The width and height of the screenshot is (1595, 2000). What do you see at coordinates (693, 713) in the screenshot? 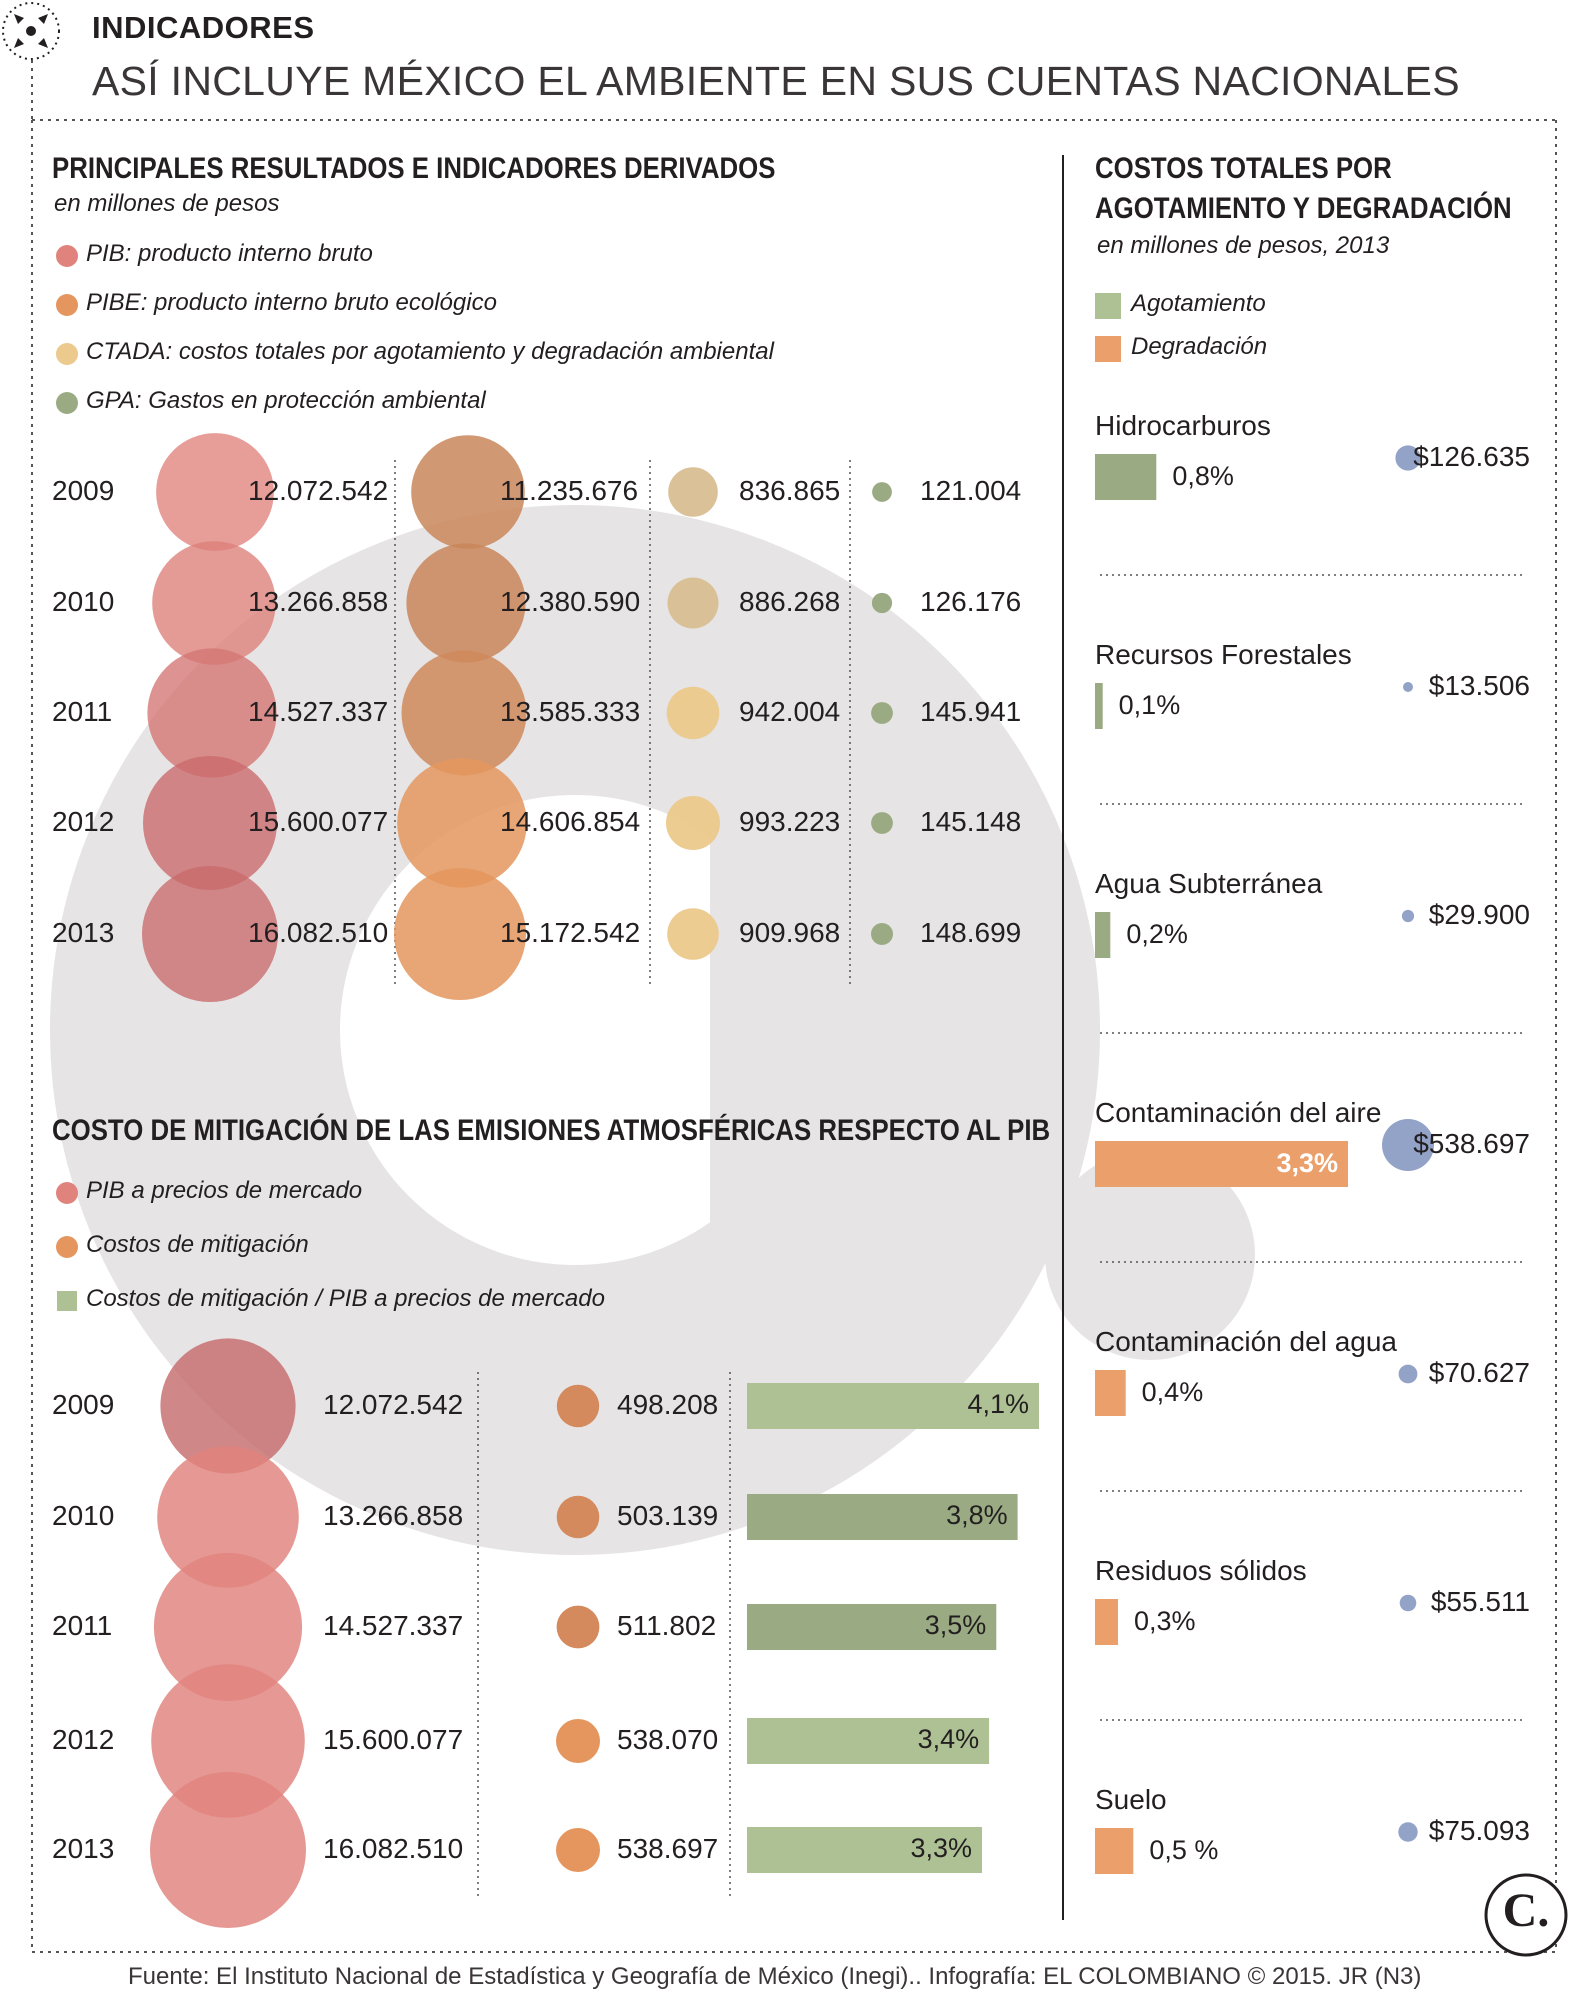
I see `bubble-ctada-2011` at bounding box center [693, 713].